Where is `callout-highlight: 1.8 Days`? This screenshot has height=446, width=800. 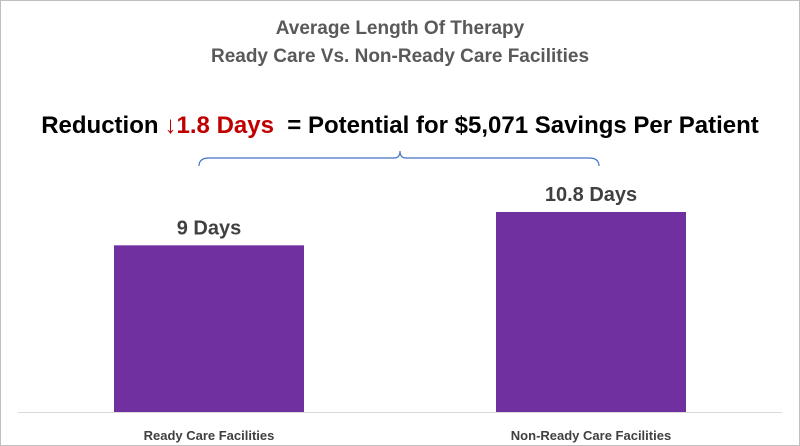 callout-highlight: 1.8 Days is located at coordinates (225, 125).